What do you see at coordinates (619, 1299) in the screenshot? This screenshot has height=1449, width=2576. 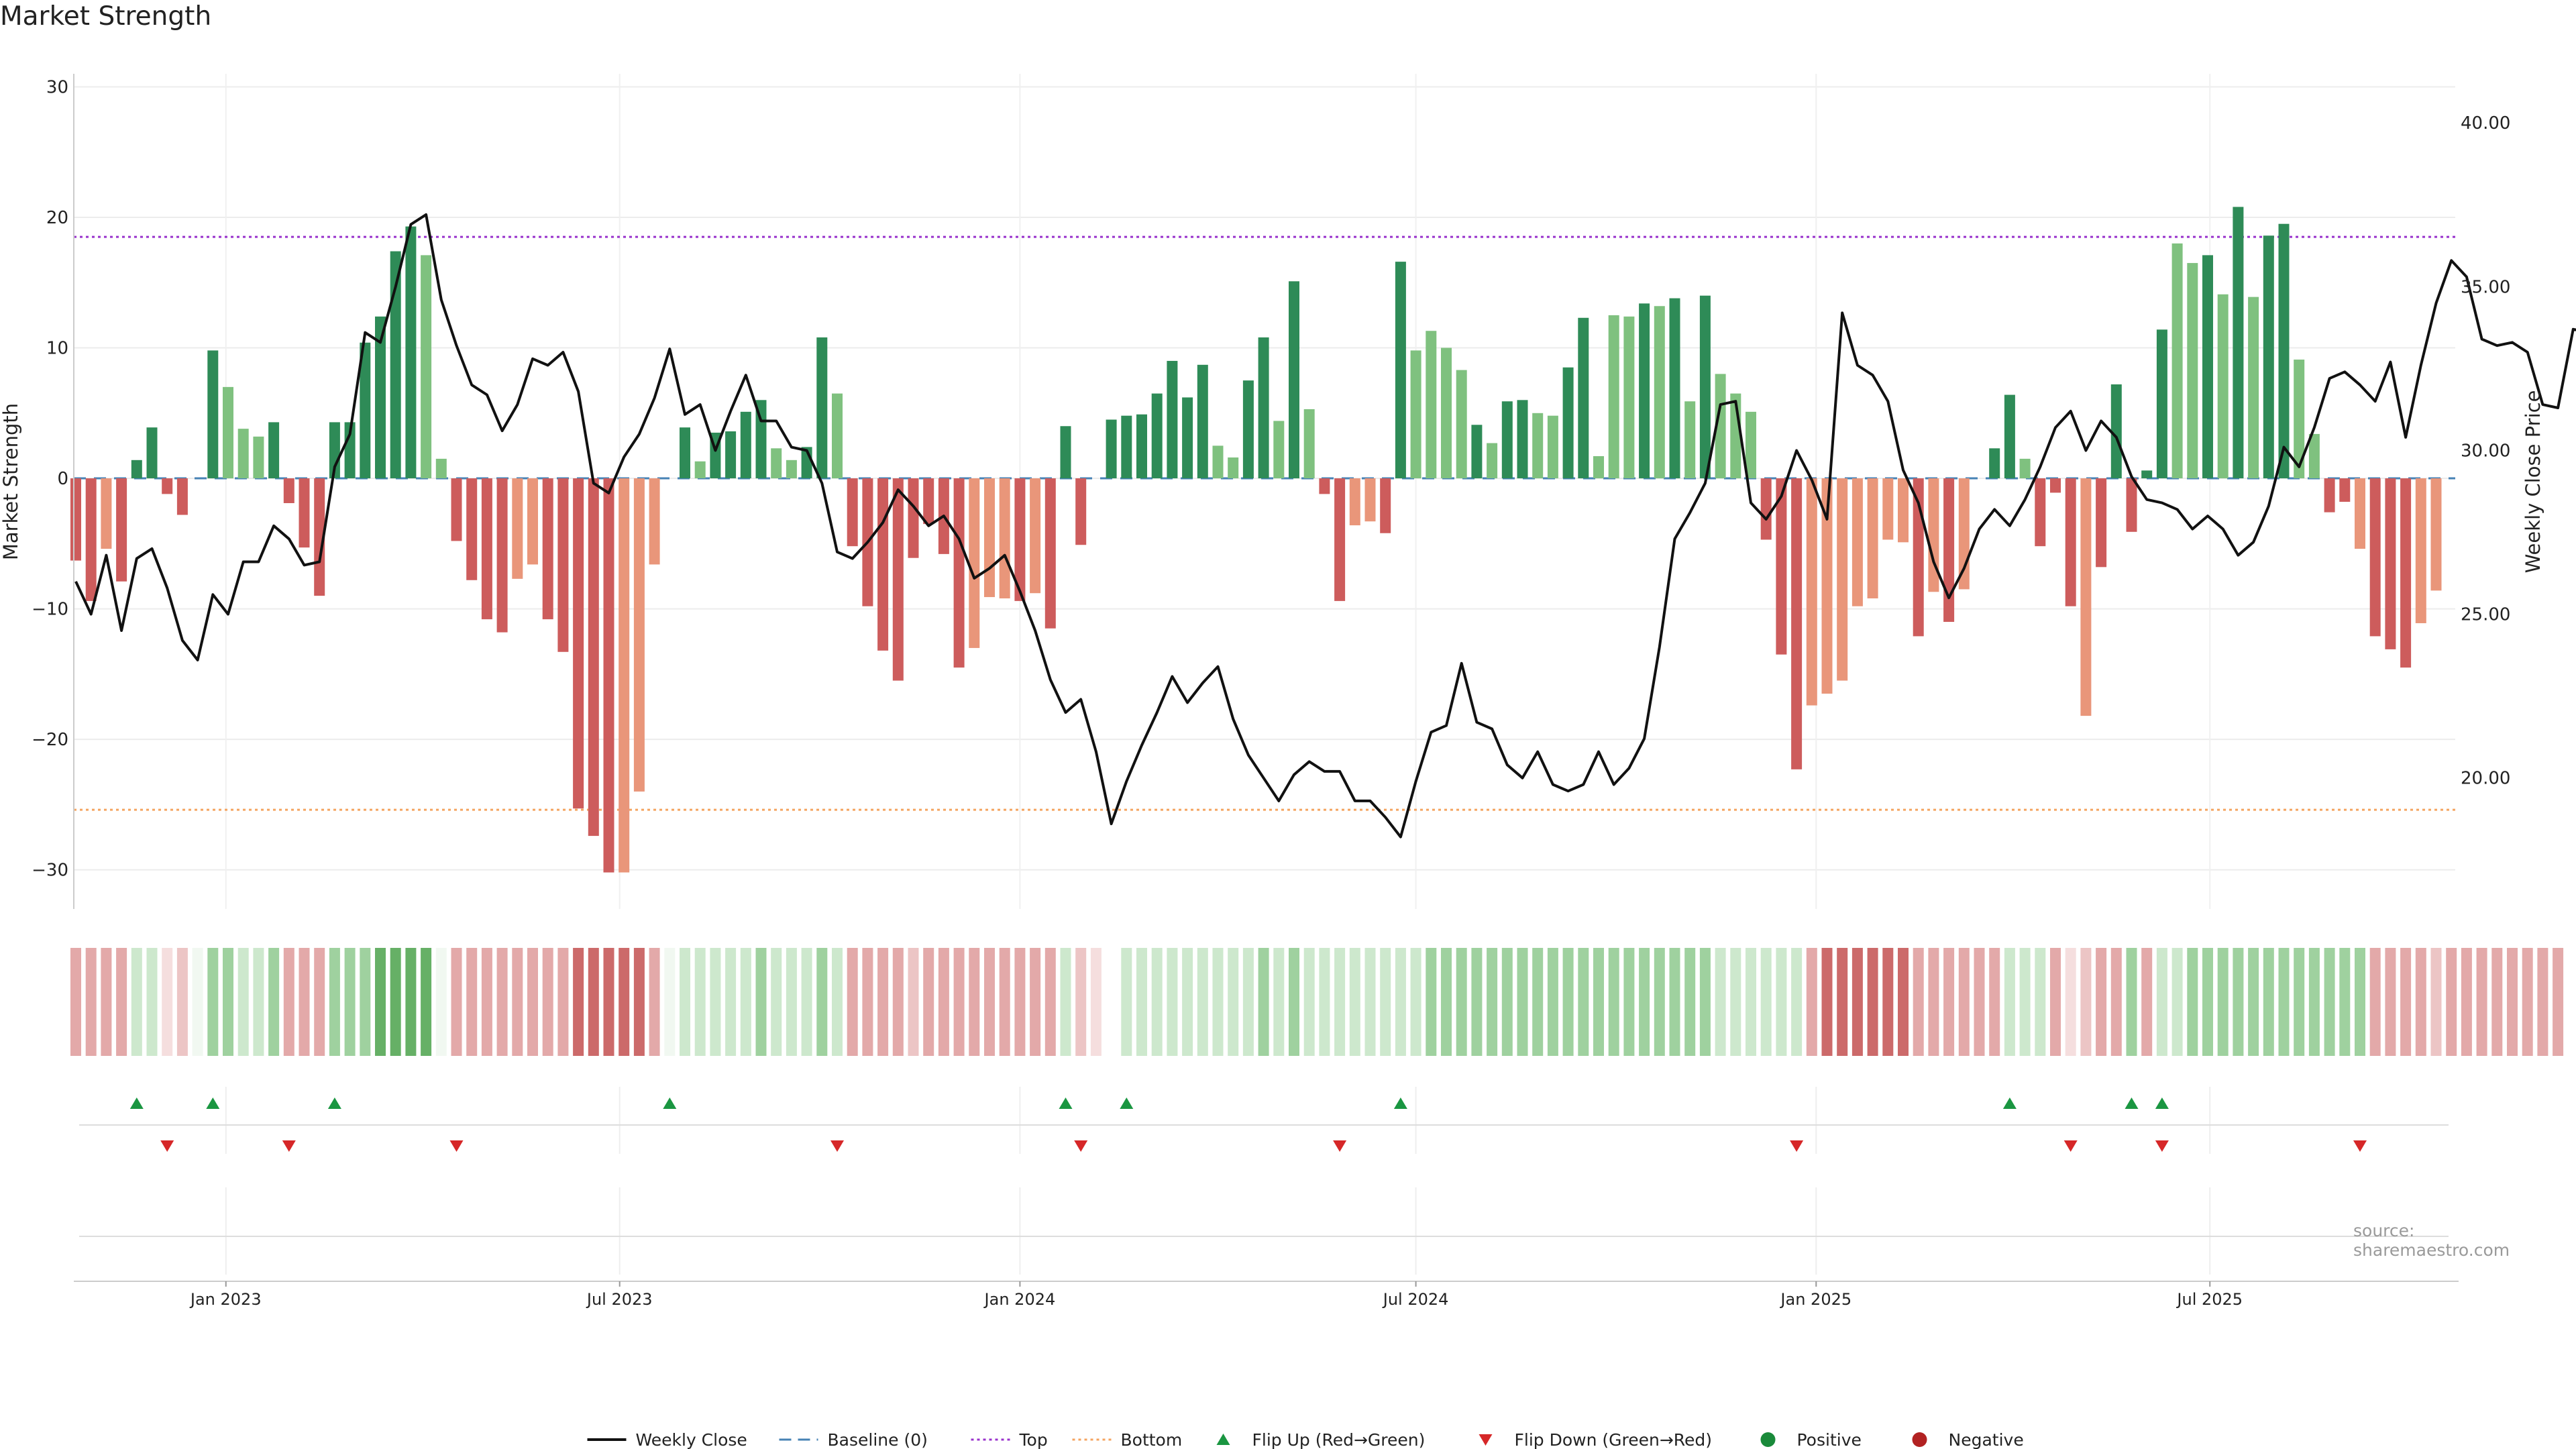 I see `x-tick-label: Jul 2023` at bounding box center [619, 1299].